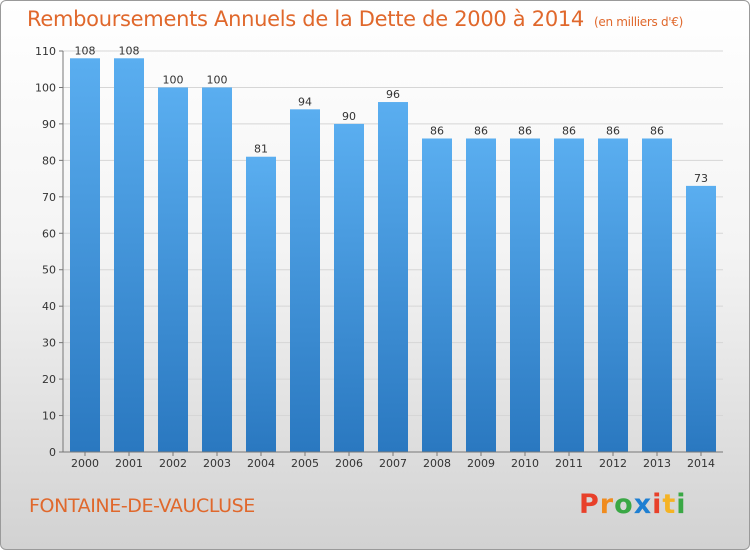  I want to click on bar-2008, so click(437, 295).